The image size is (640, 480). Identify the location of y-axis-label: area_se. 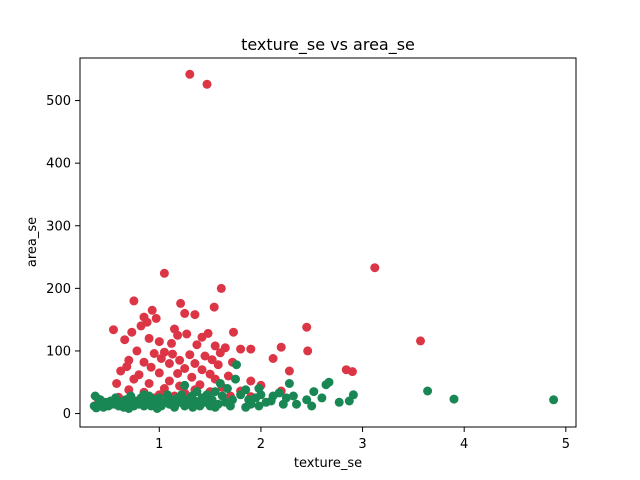
(32, 242).